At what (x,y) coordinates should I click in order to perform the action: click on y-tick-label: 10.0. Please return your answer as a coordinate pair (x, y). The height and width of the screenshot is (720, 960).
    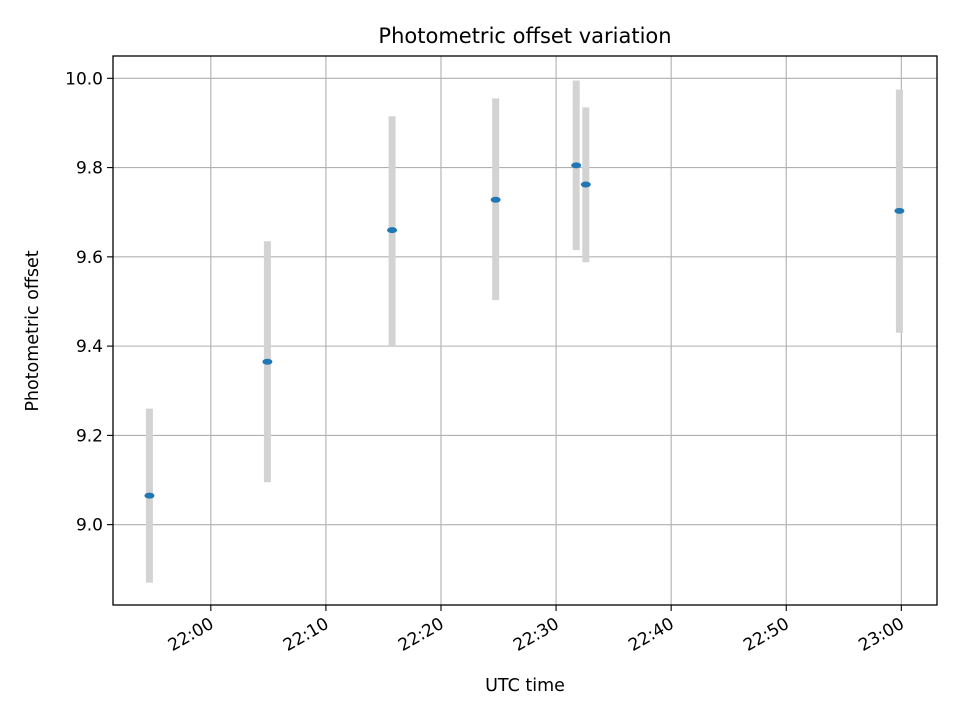
    Looking at the image, I should click on (84, 79).